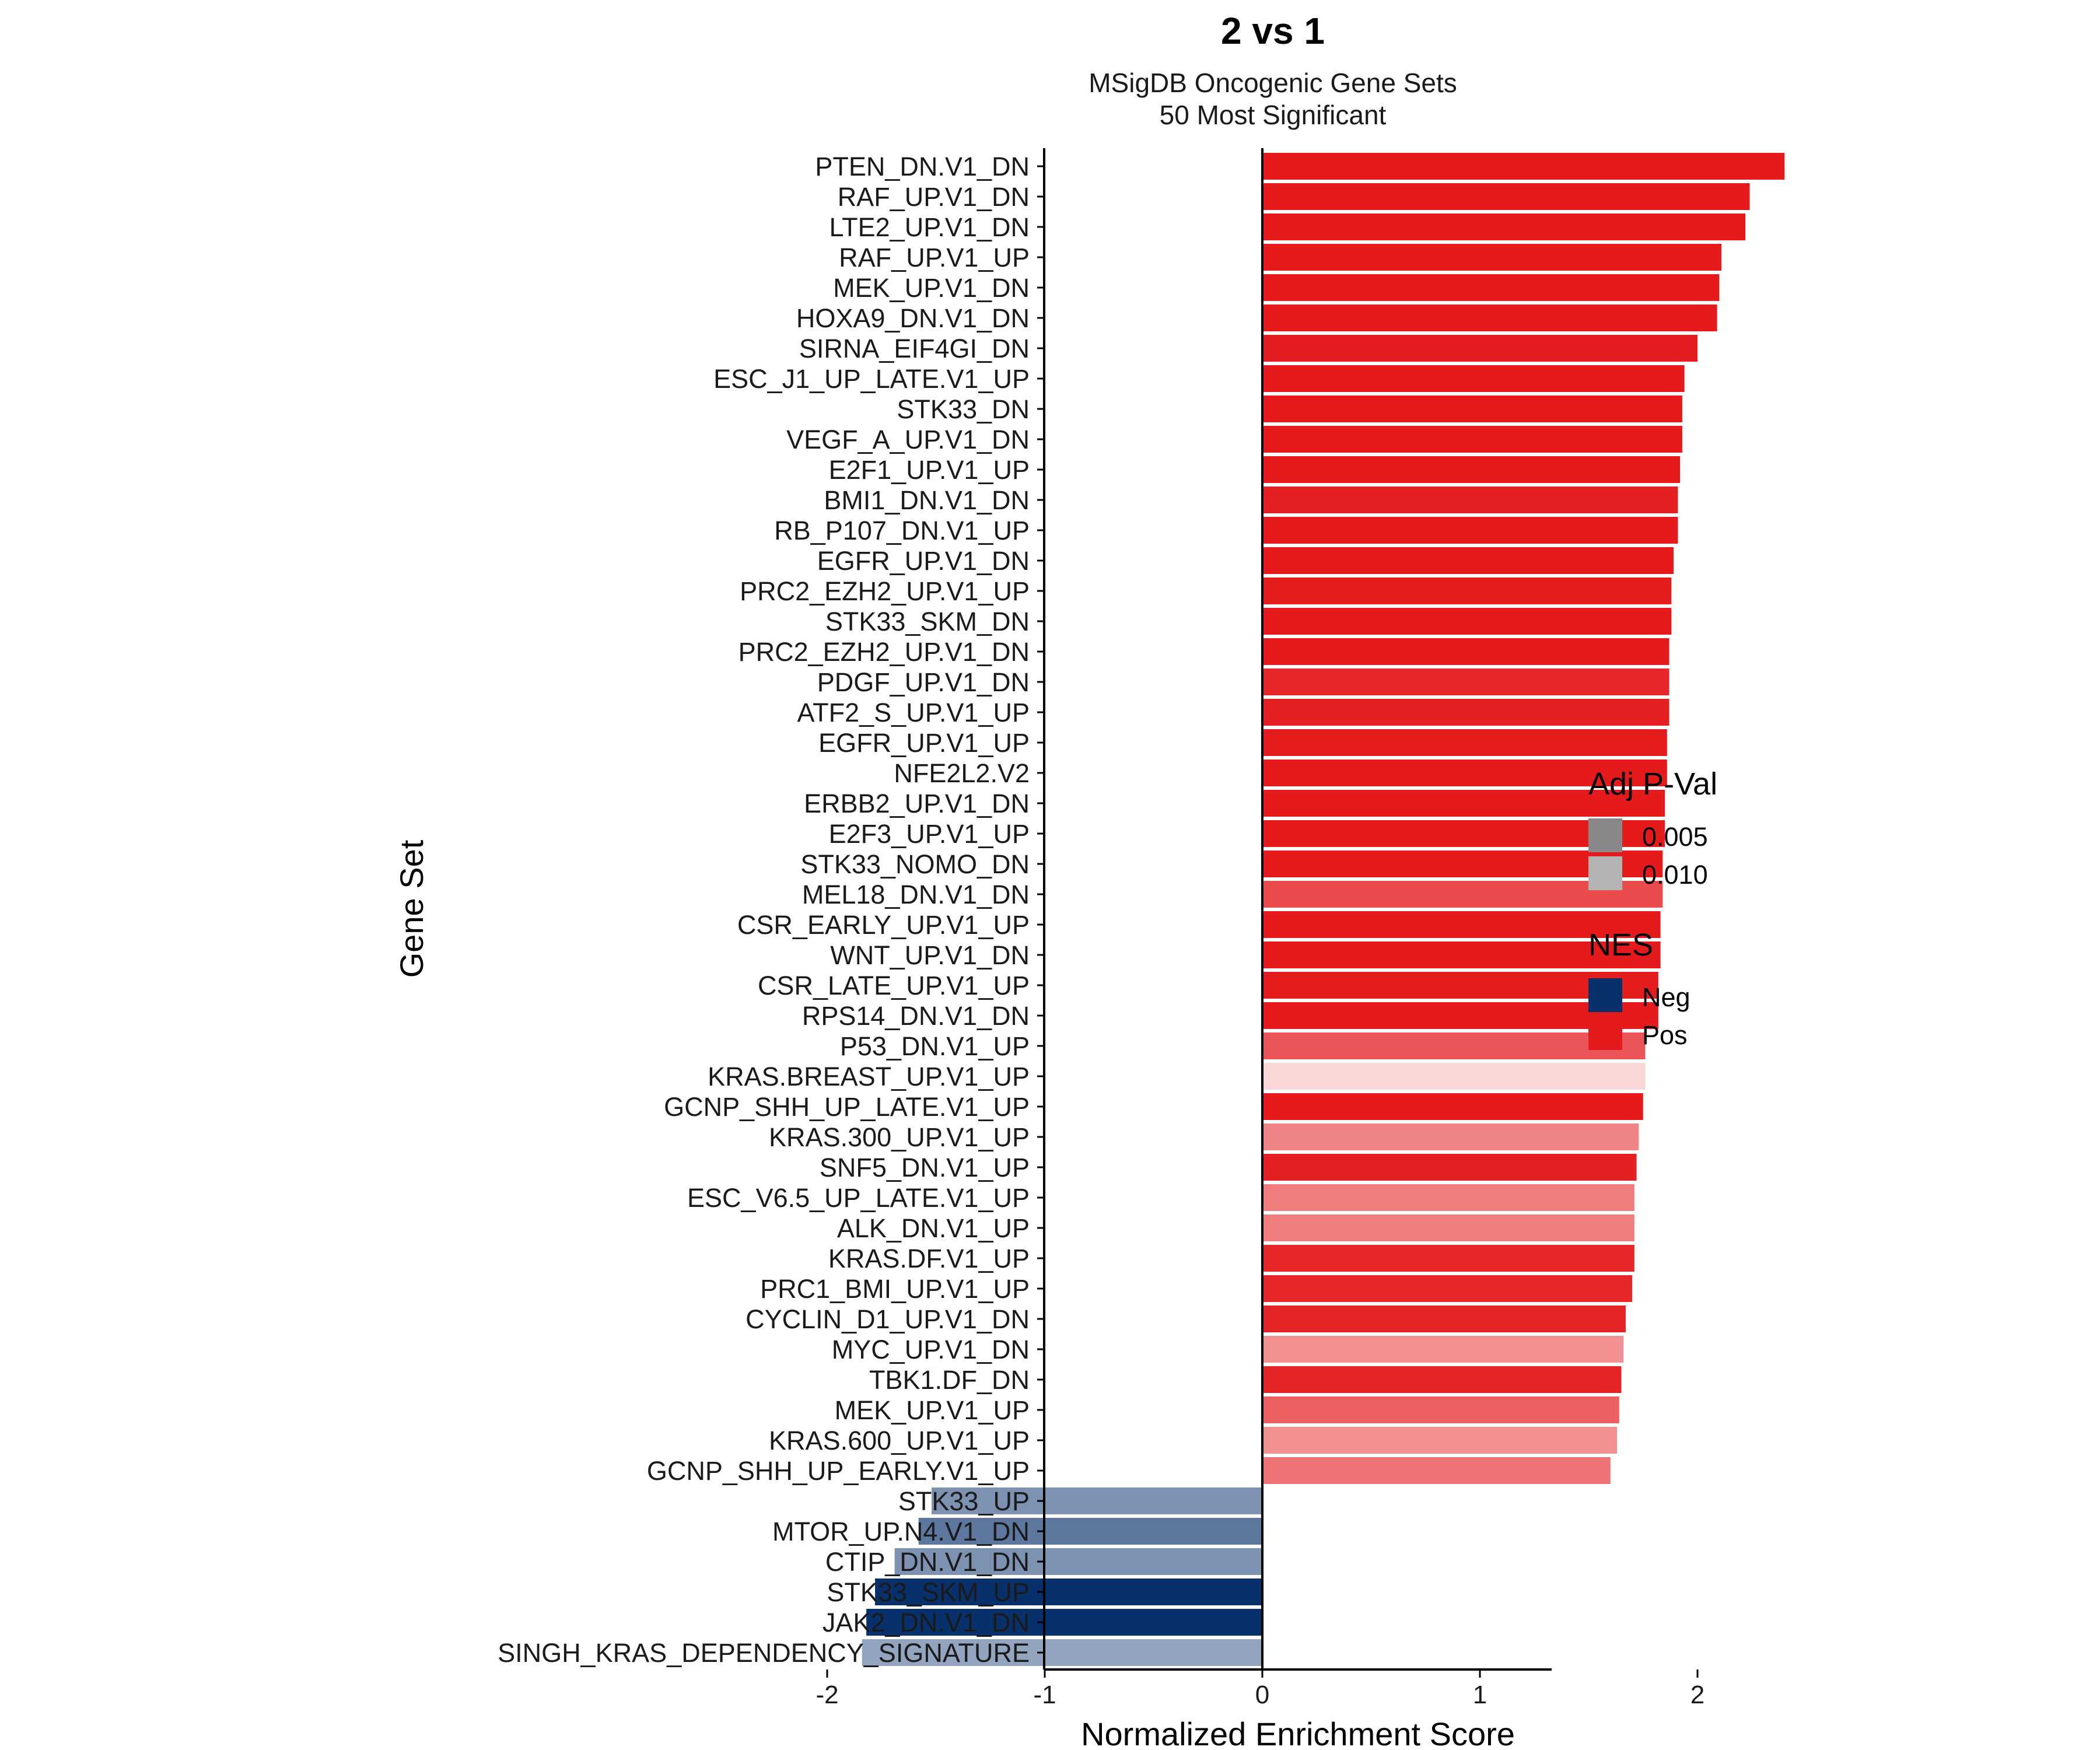 This screenshot has width=2100, height=1750. I want to click on y-tick-label: KRAS.BREAST_UP.V1_UP, so click(869, 1076).